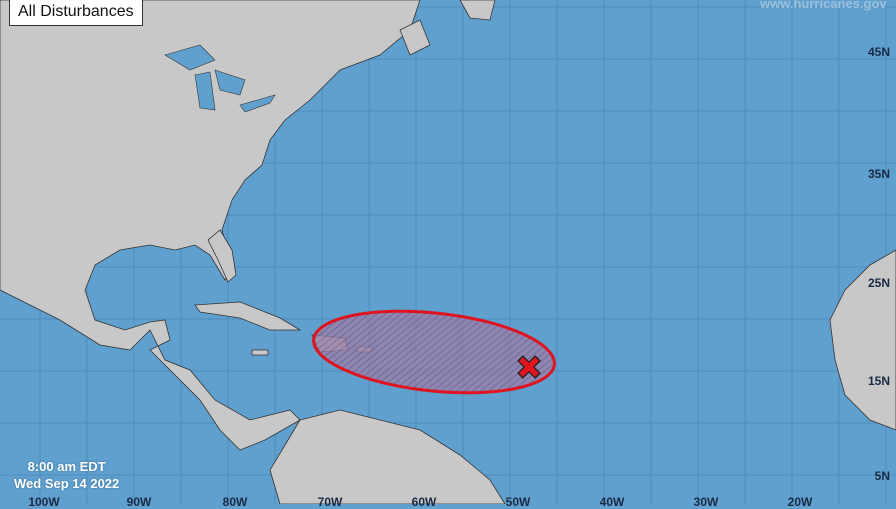 The image size is (896, 509). Describe the element at coordinates (415, 37) in the screenshot. I see `newfoundland` at that location.